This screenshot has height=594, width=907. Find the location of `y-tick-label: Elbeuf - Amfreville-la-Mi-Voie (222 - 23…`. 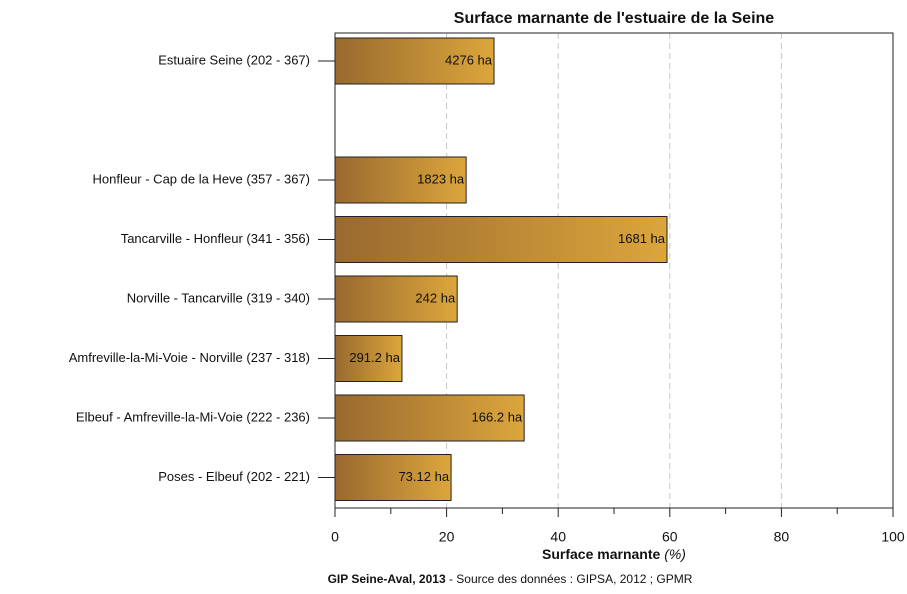

y-tick-label: Elbeuf - Amfreville-la-Mi-Voie (222 - 23… is located at coordinates (193, 416).